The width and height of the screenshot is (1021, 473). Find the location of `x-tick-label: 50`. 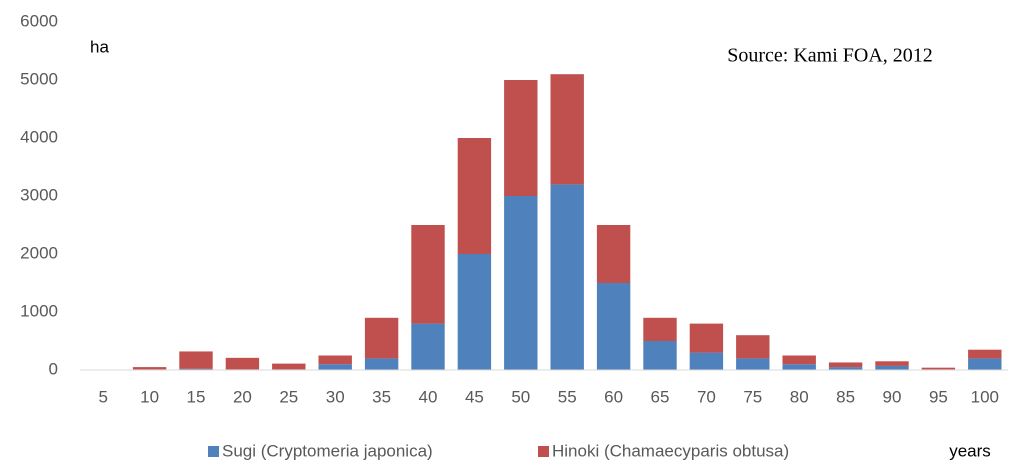

x-tick-label: 50 is located at coordinates (520, 396).